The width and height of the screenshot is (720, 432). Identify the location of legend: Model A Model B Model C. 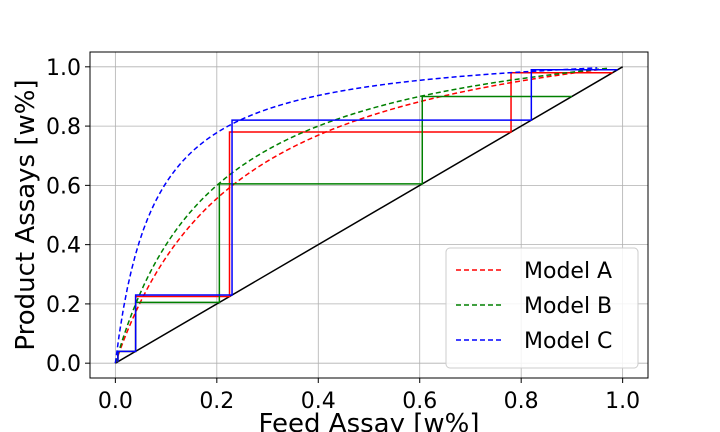
(542, 308).